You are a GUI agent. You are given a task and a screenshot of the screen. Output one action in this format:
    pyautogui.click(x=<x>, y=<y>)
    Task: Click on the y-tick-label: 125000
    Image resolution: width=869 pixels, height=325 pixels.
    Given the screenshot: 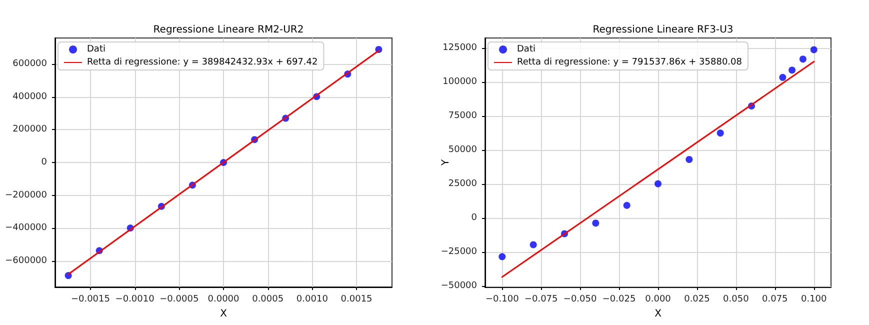 What is the action you would take?
    pyautogui.click(x=460, y=48)
    